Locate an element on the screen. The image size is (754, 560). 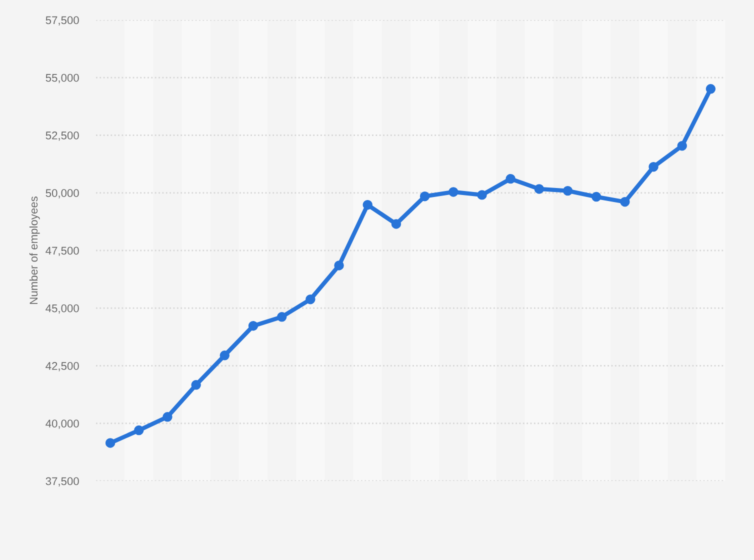
y-tick-label: 40,000 is located at coordinates (62, 424).